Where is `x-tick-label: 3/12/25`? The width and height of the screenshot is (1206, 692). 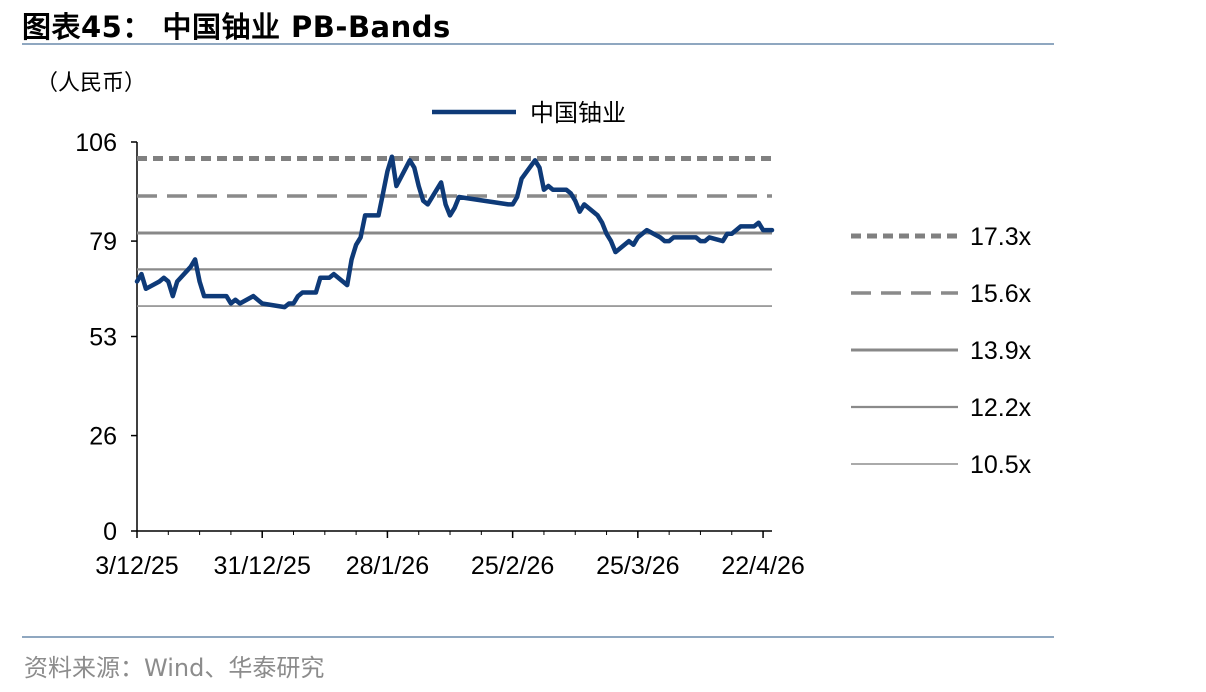
x-tick-label: 3/12/25 is located at coordinates (136, 566).